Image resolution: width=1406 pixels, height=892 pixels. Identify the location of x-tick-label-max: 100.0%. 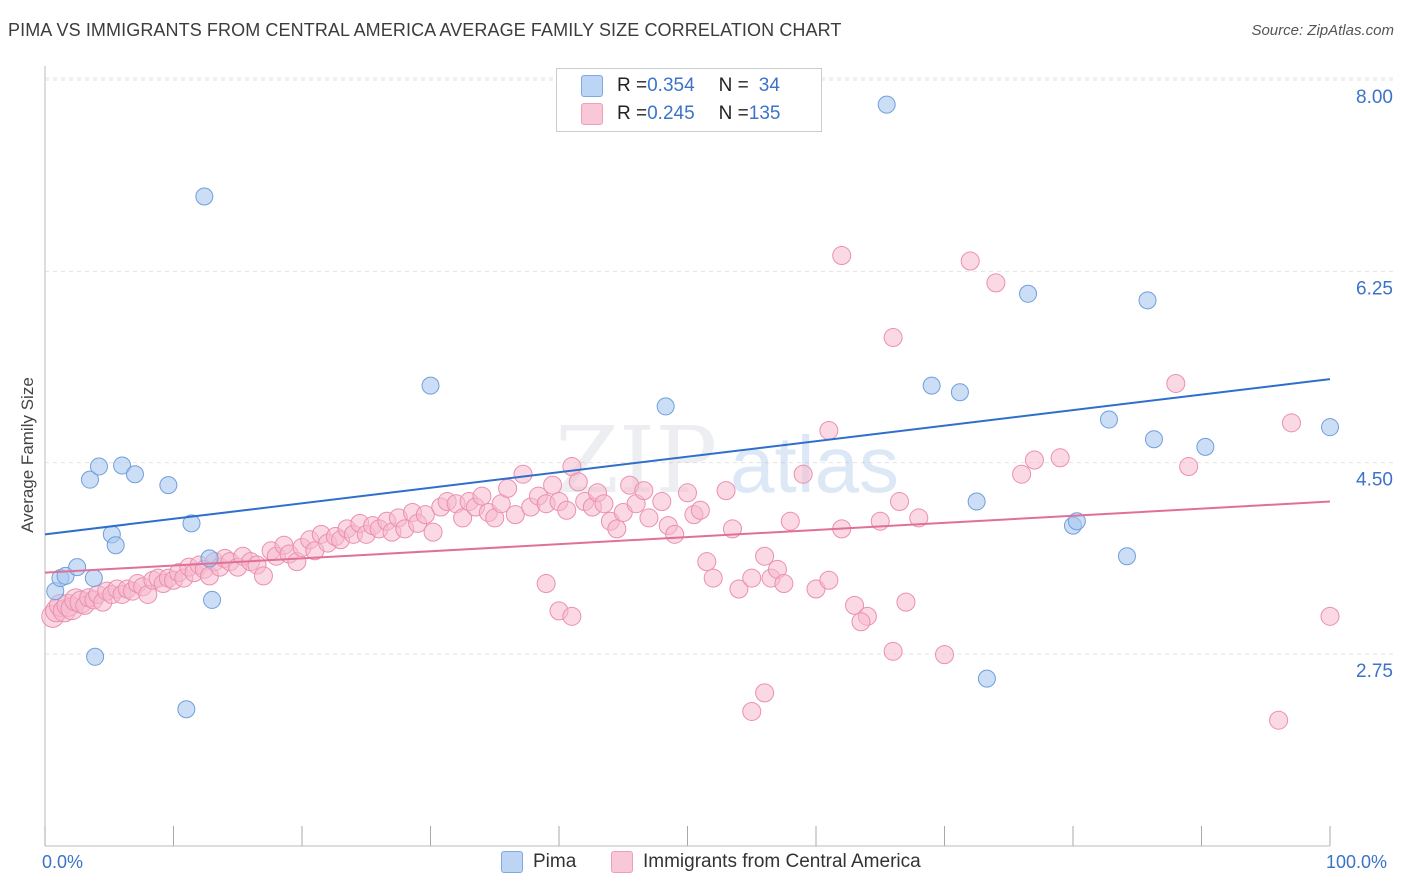
(1357, 862).